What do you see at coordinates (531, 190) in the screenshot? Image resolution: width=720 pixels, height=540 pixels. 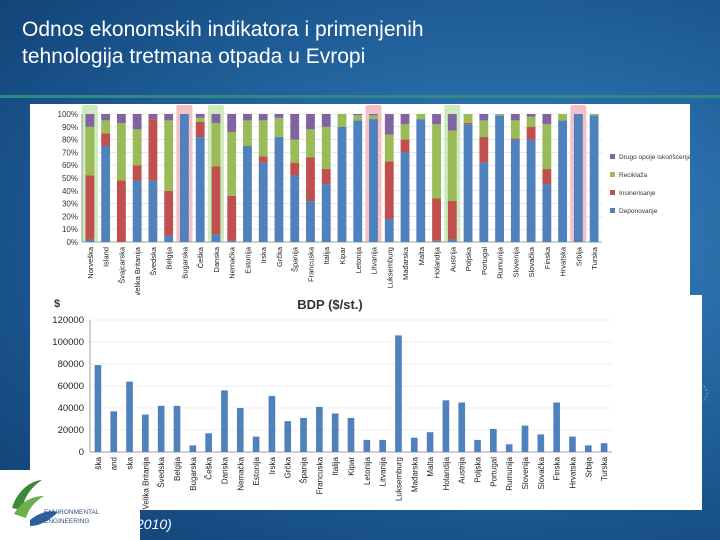 I see `bar-slovacka-deponovanje` at bounding box center [531, 190].